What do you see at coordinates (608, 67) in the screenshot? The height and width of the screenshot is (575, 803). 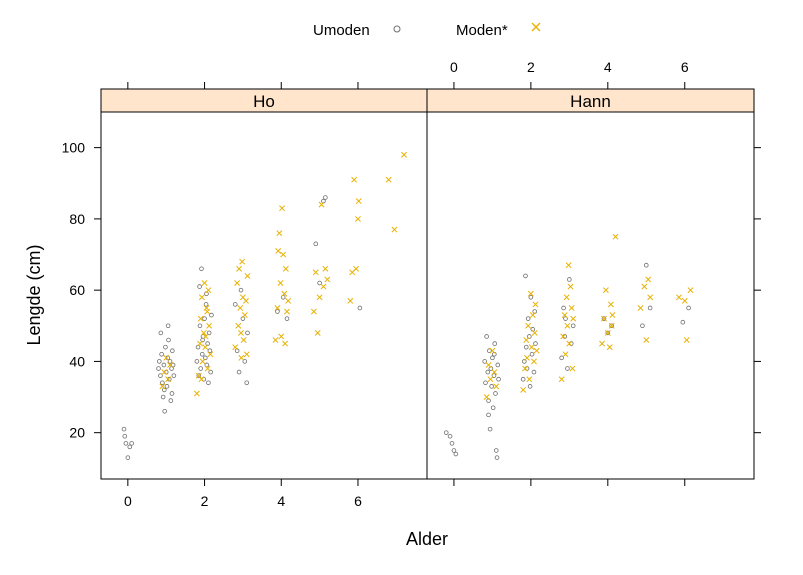 I see `x-tick-label: 4` at bounding box center [608, 67].